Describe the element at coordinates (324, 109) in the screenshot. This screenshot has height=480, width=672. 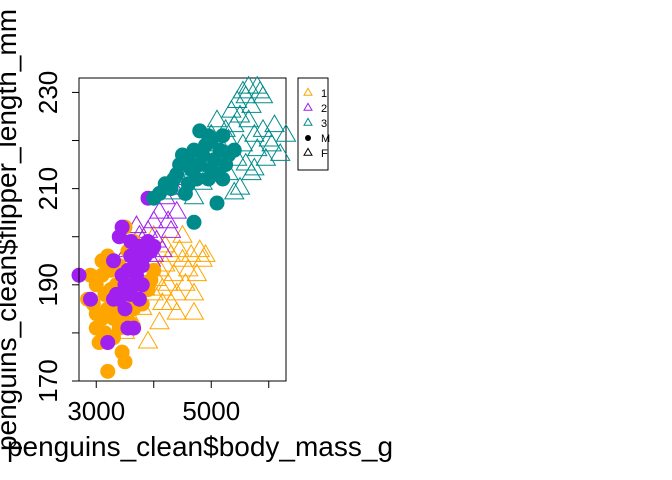
I see `legend-label: 2` at that location.